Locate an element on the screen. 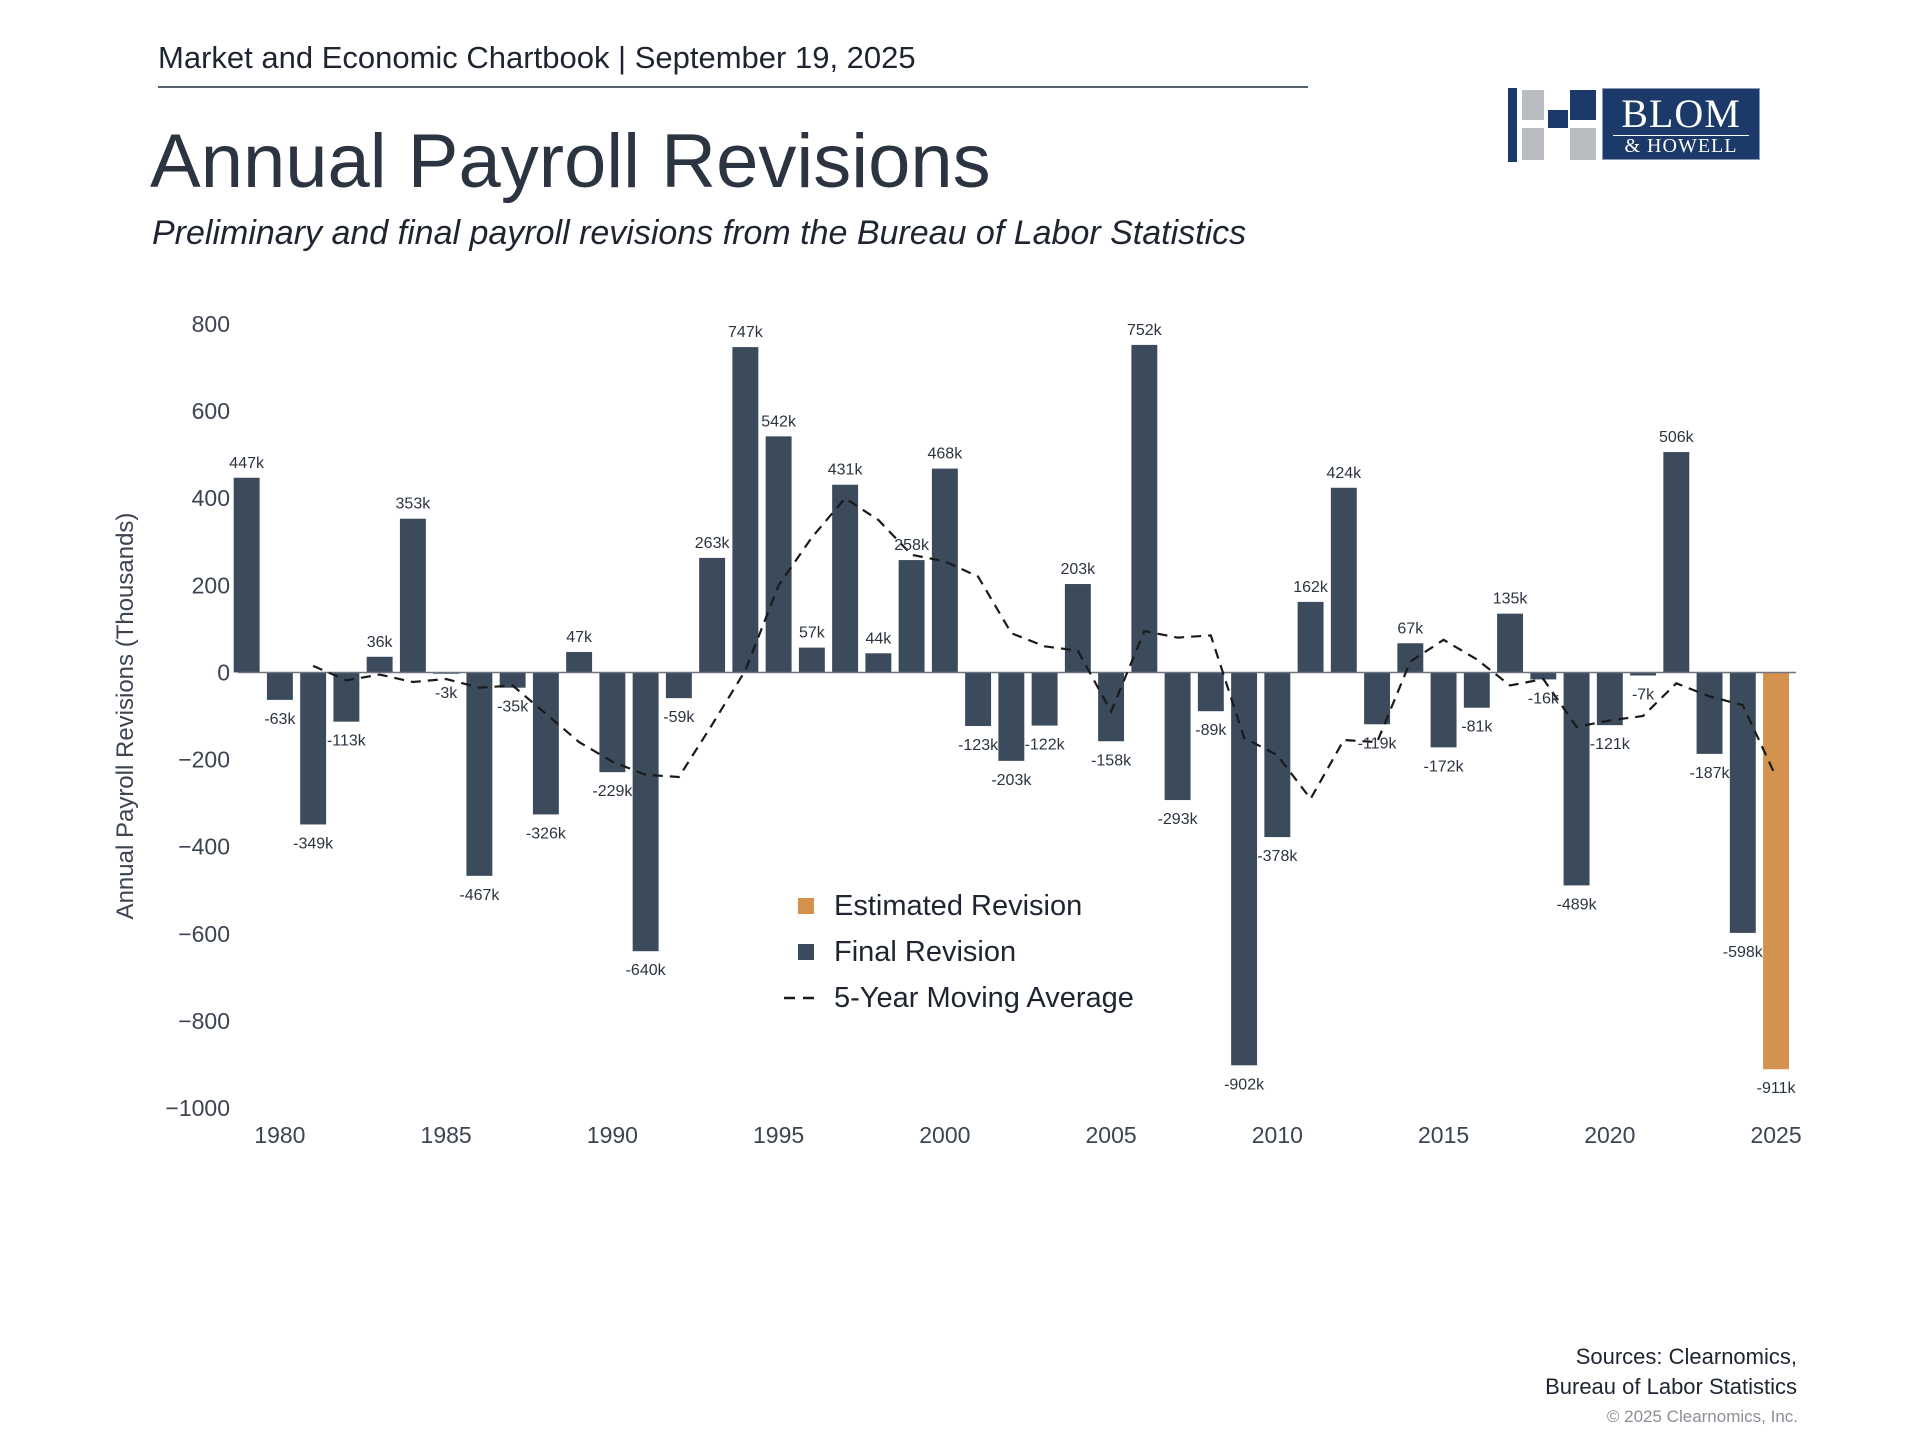  data-label: -89k is located at coordinates (1211, 730).